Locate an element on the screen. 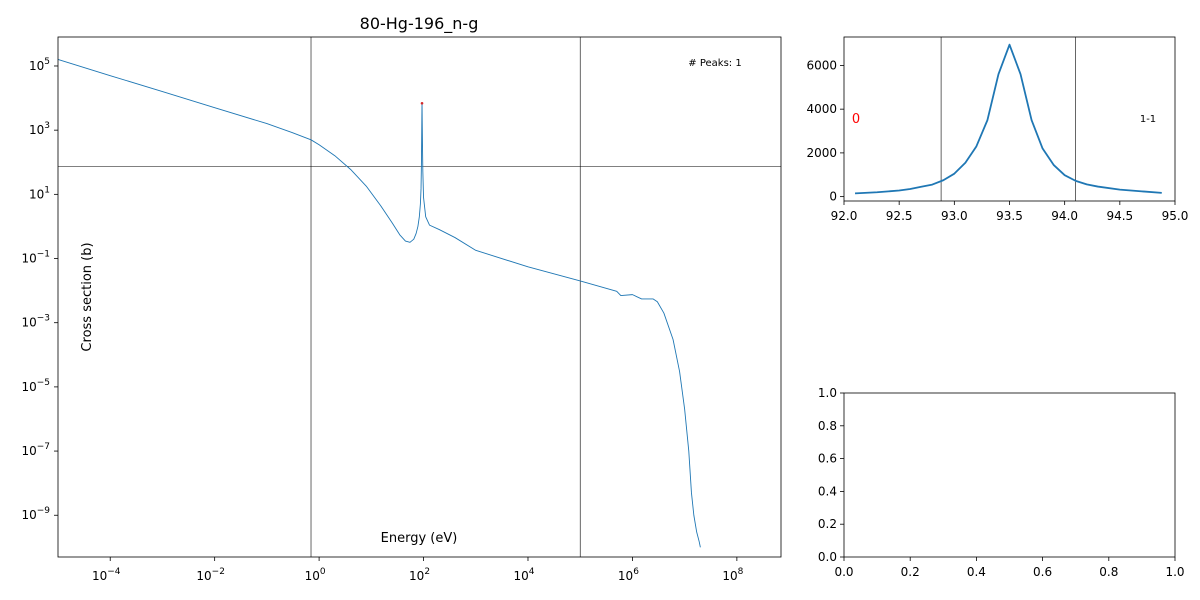 The height and width of the screenshot is (600, 1200). zoom-x-tick-label: 92.5 is located at coordinates (899, 216).